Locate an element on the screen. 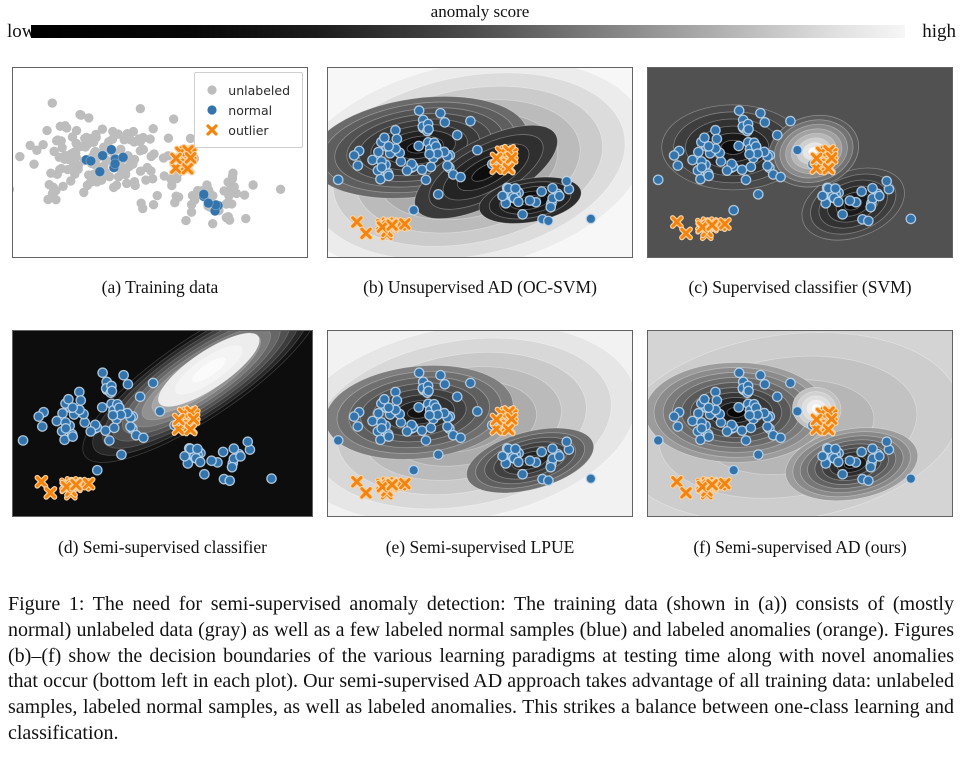 This screenshot has width=960, height=760. legend-item-outlier: outlier is located at coordinates (247, 130).